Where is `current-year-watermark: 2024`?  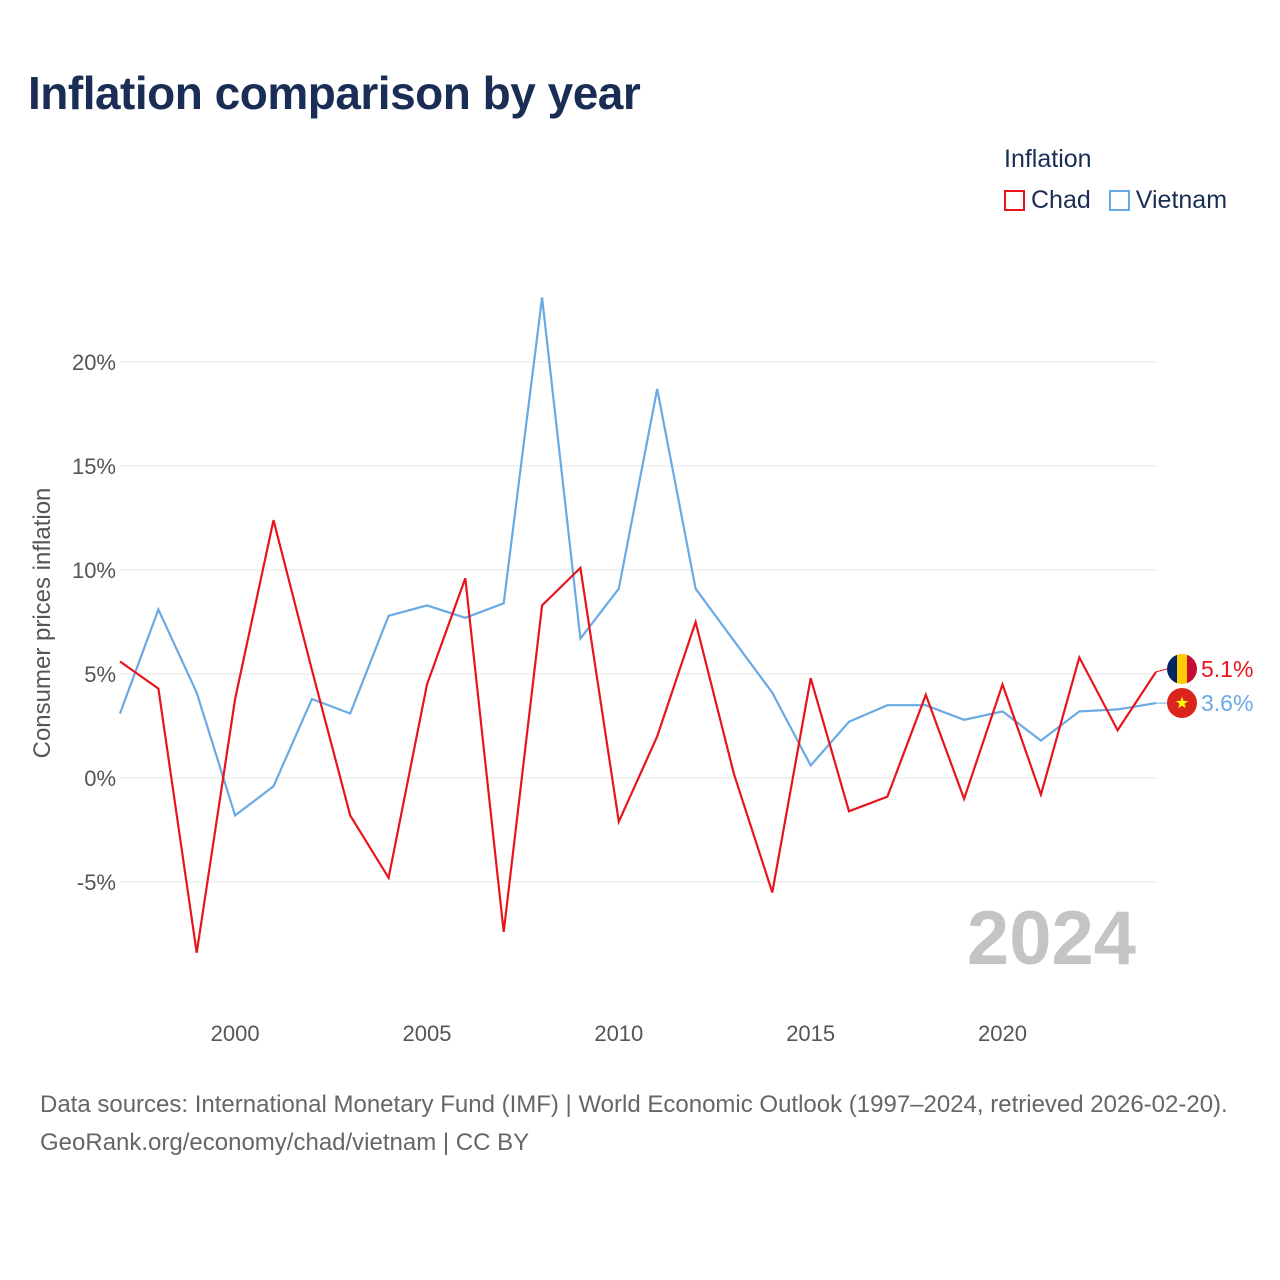 current-year-watermark: 2024 is located at coordinates (1051, 938).